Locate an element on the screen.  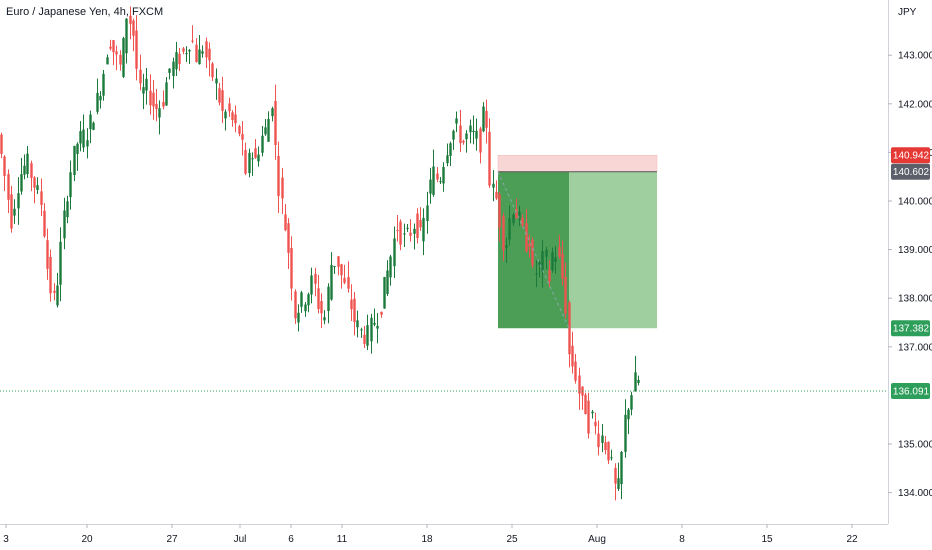
time-tick-label: 27 is located at coordinates (172, 539).